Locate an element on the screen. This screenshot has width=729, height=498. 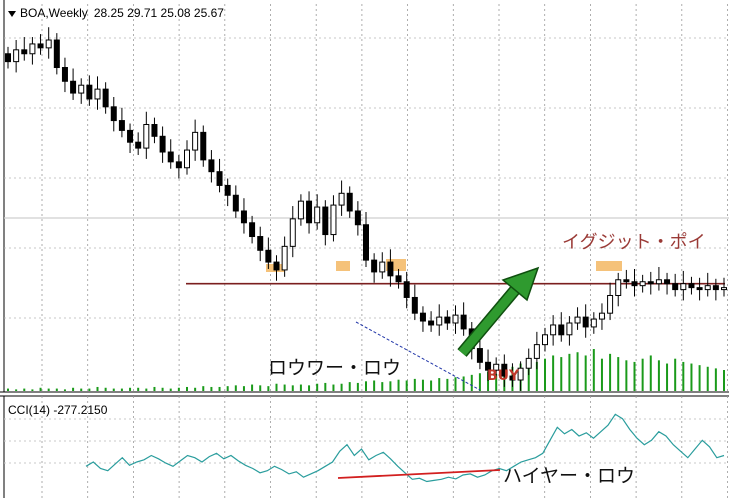
ohlc-values: 28.25 29.71 25.08 25.67 is located at coordinates (158, 13).